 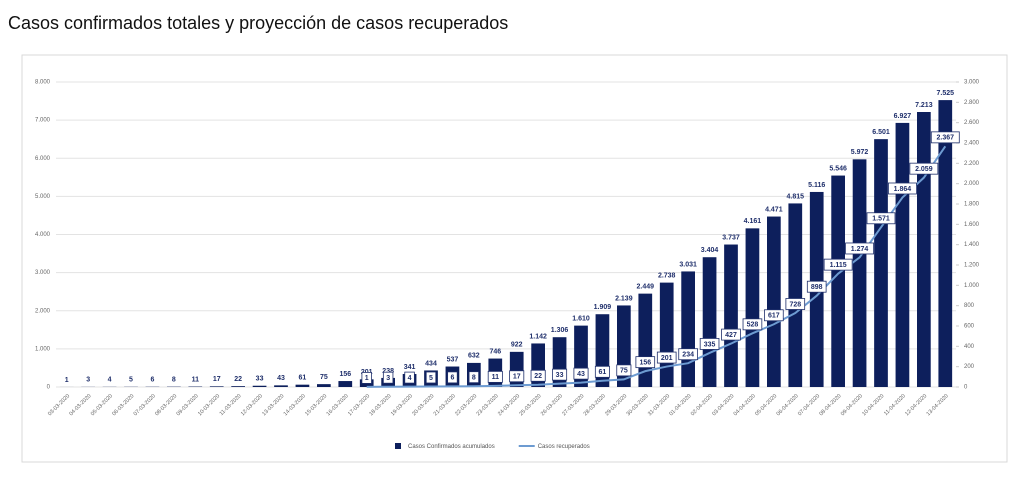 What do you see at coordinates (645, 362) in the screenshot?
I see `line-value-label: 156` at bounding box center [645, 362].